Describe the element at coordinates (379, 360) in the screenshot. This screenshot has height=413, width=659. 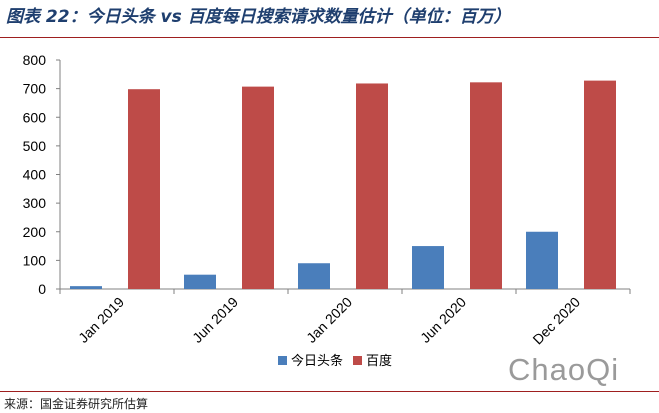
I see `legend-label: 百度` at that location.